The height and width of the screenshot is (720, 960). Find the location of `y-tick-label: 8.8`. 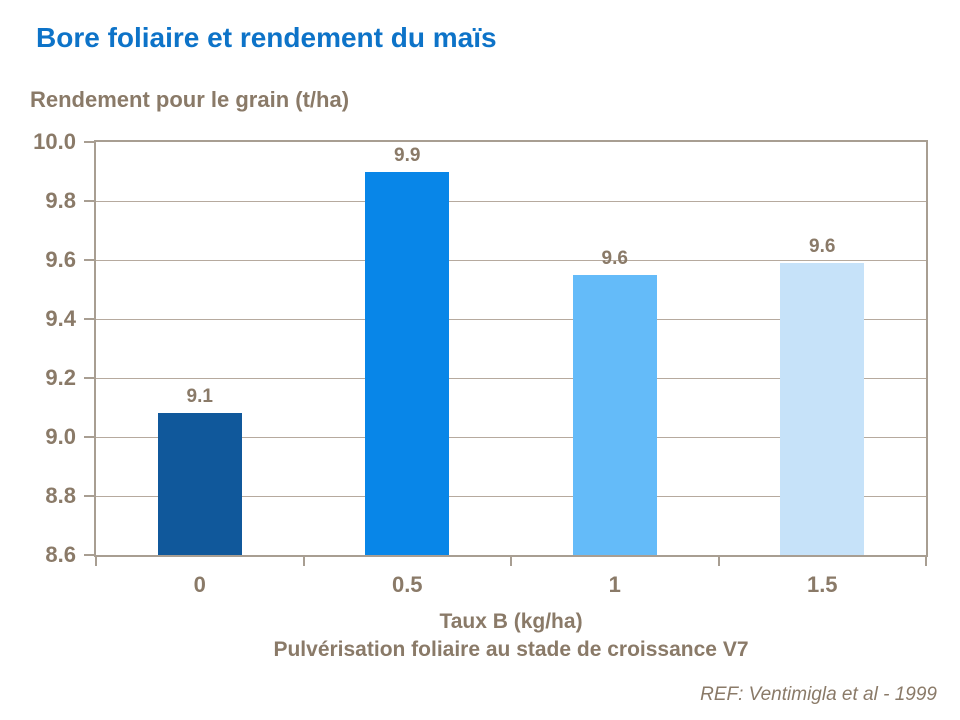

y-tick-label: 8.8 is located at coordinates (60, 495).